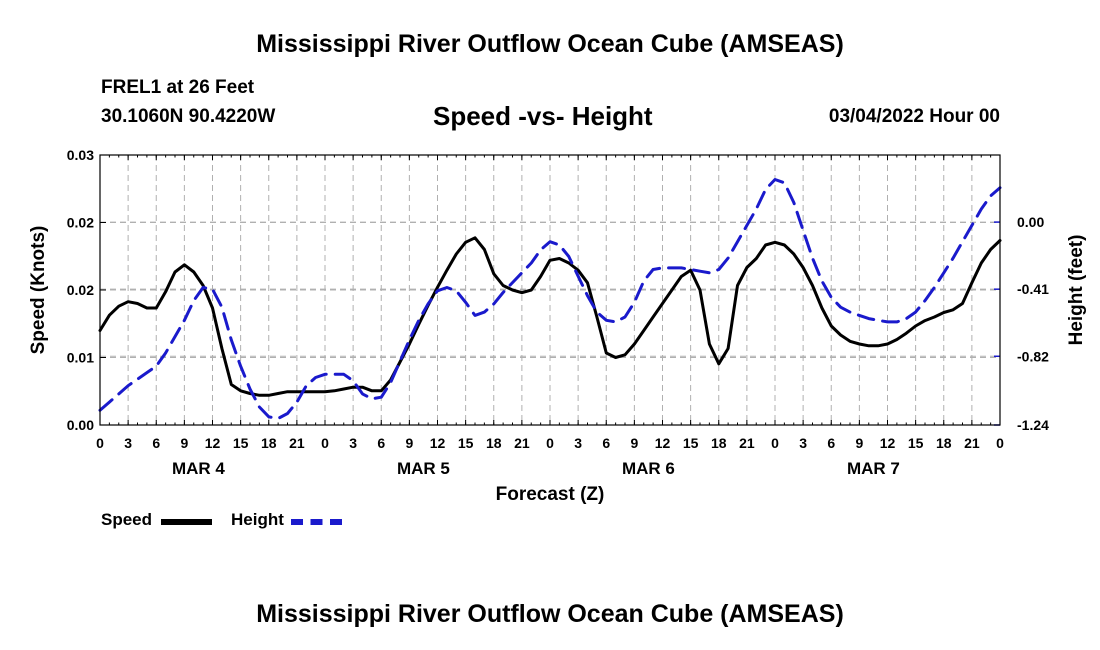  I want to click on y2-tick-label: 0.00, so click(1030, 222).